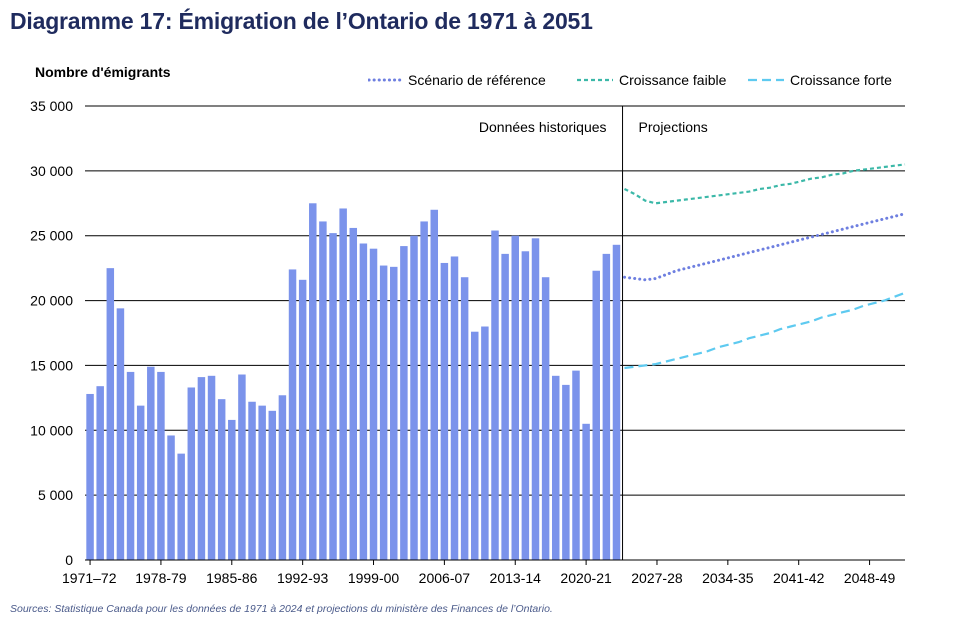 The image size is (960, 624). Describe the element at coordinates (161, 578) in the screenshot. I see `x-tick-label: 1978-79` at that location.